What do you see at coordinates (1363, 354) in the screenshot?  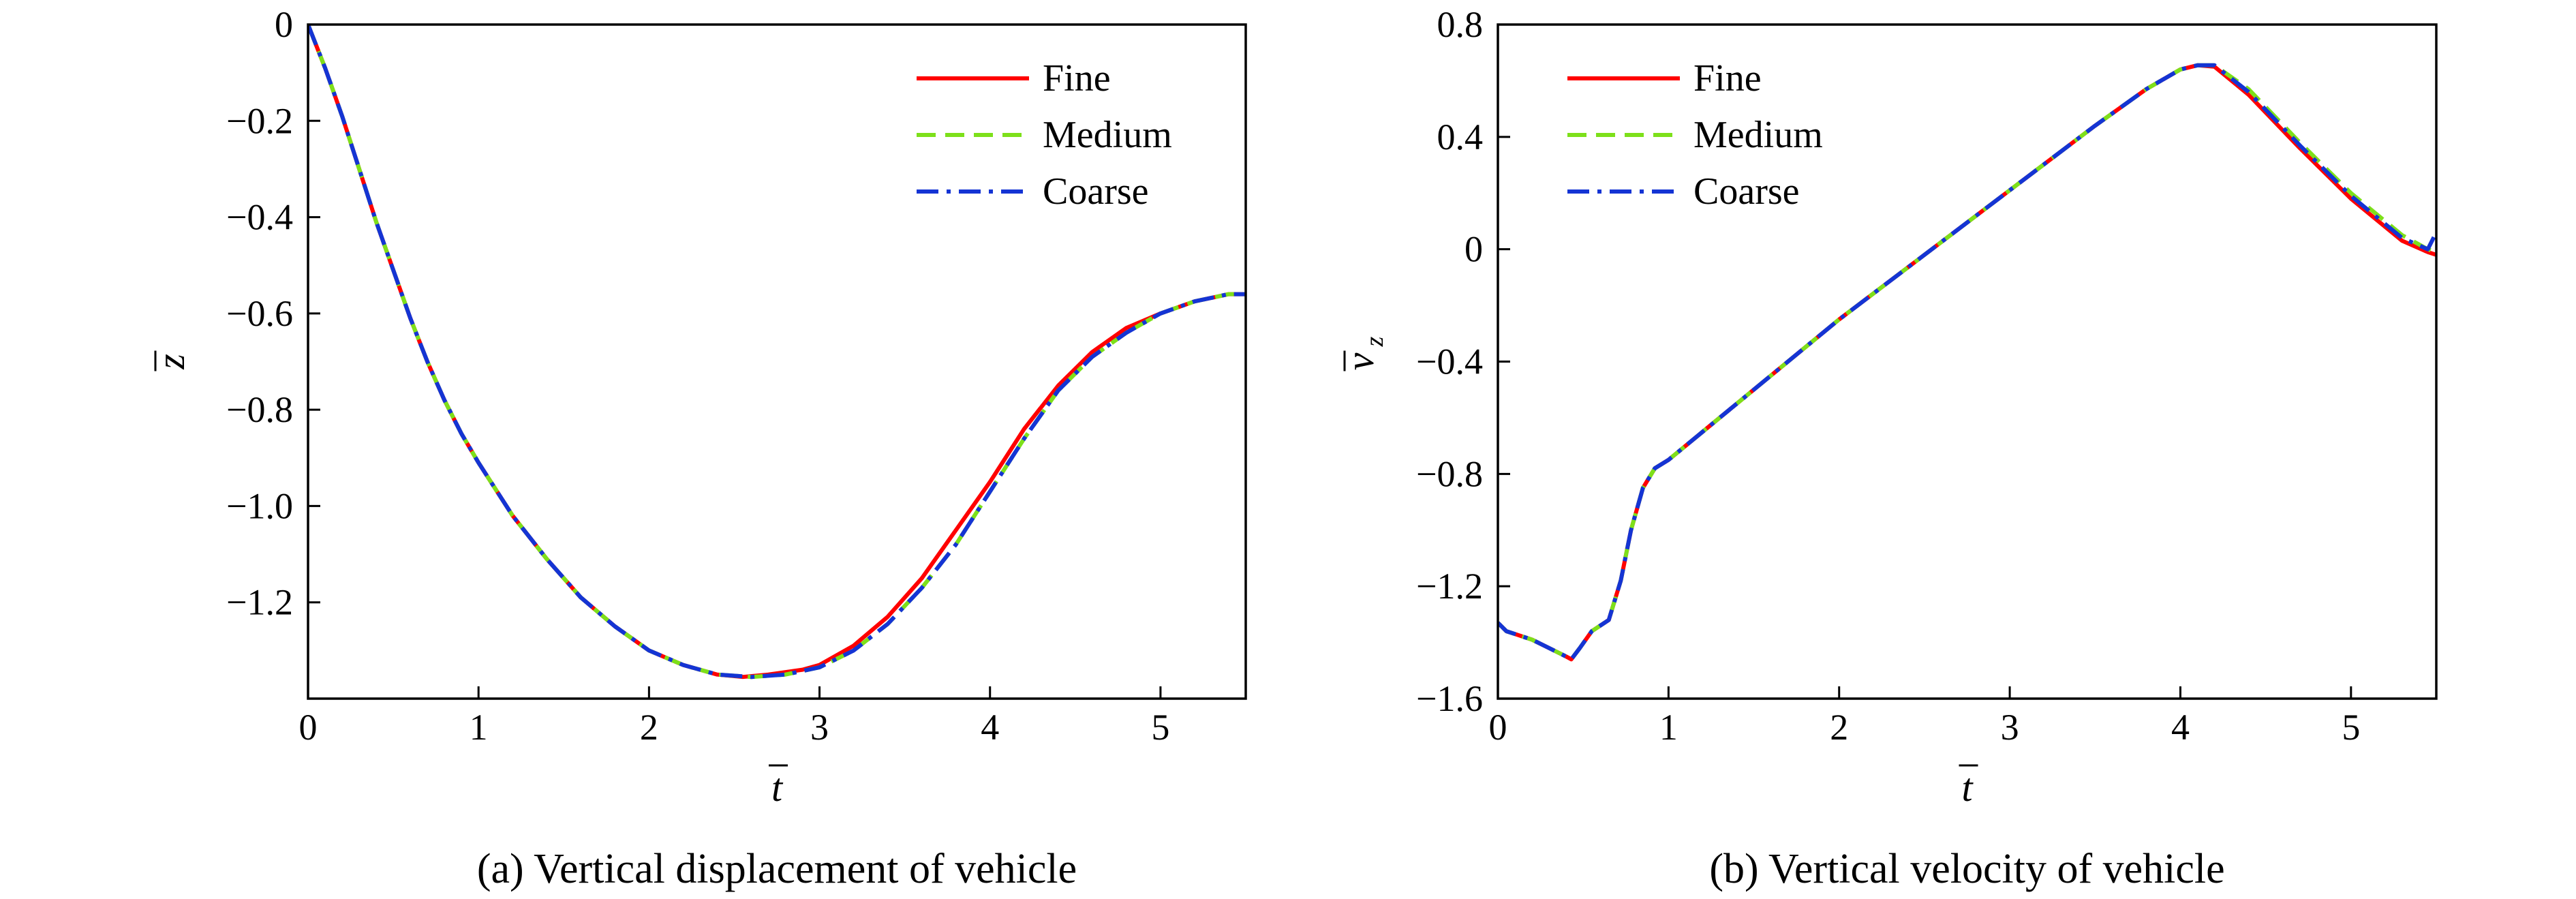 I see `y-axis-label-group: vz` at bounding box center [1363, 354].